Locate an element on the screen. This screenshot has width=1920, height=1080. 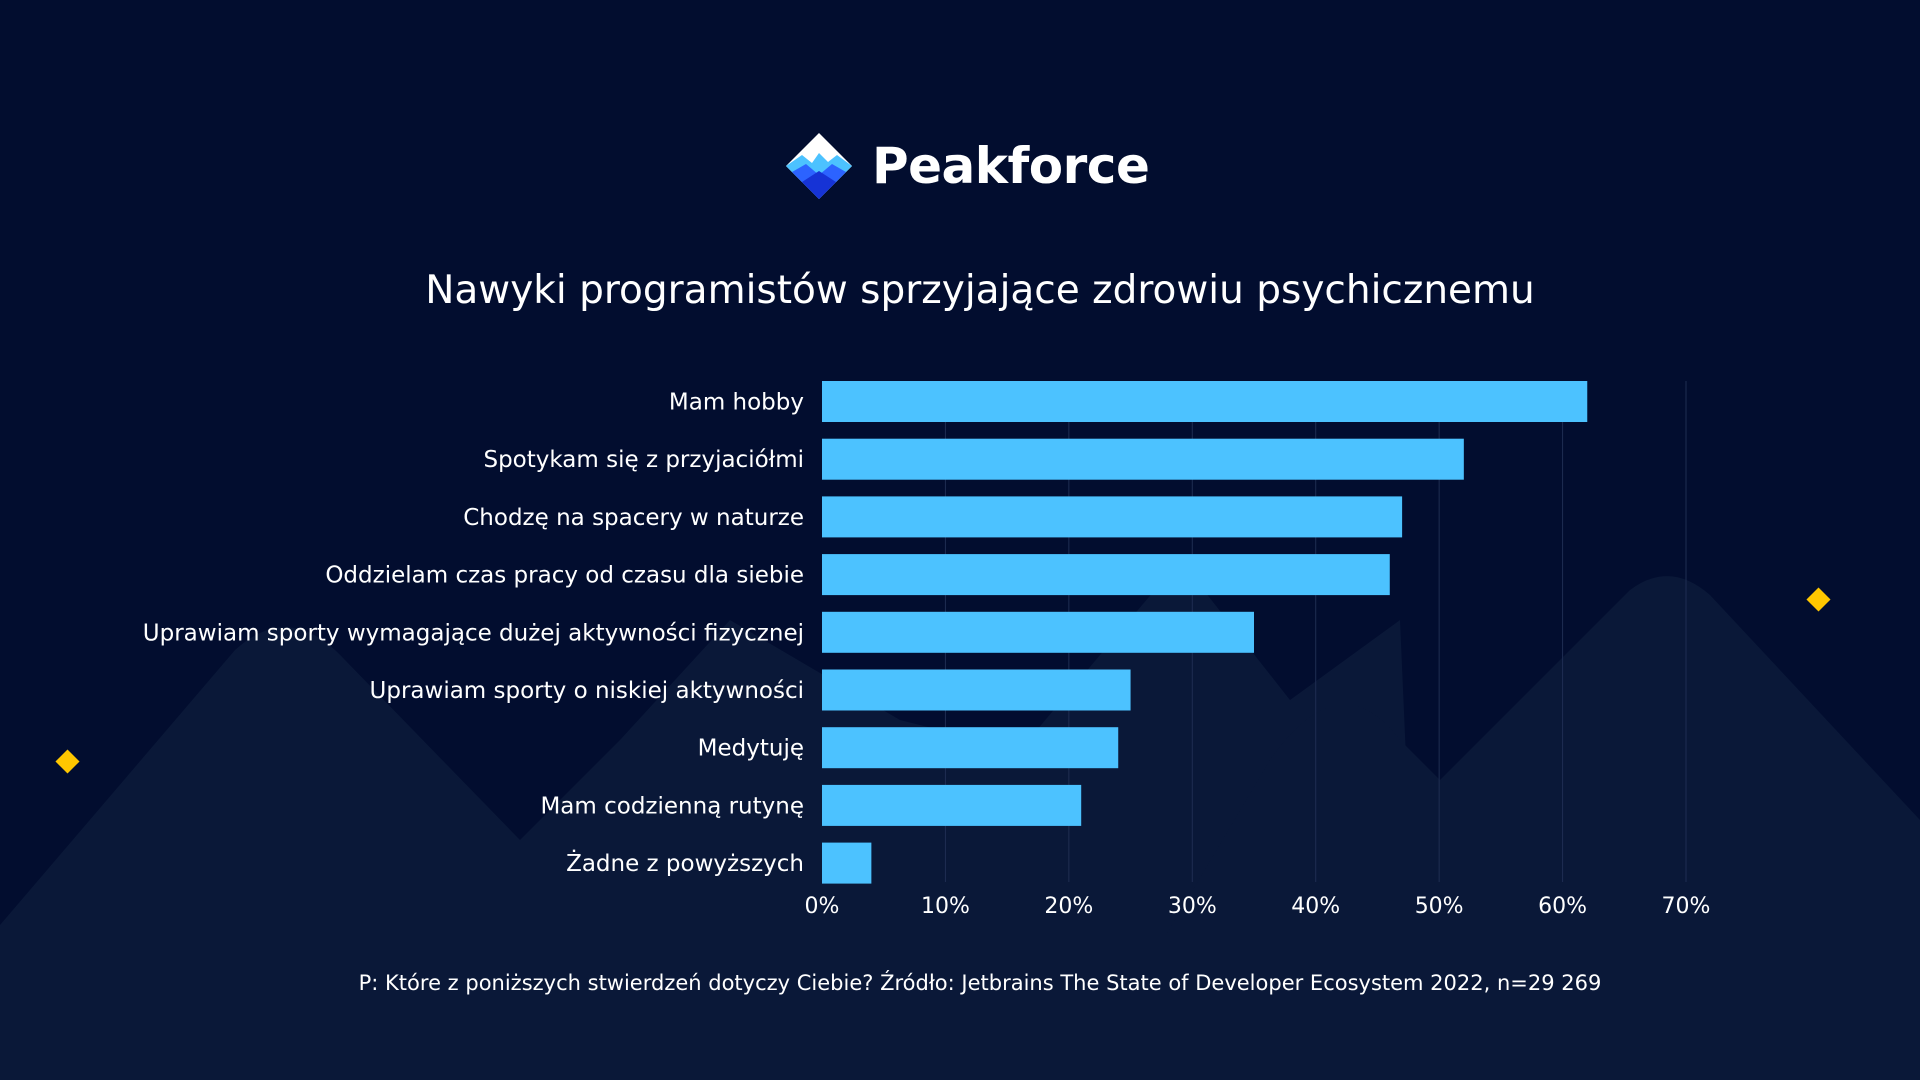
brand-name: Peakforce is located at coordinates (1011, 166).